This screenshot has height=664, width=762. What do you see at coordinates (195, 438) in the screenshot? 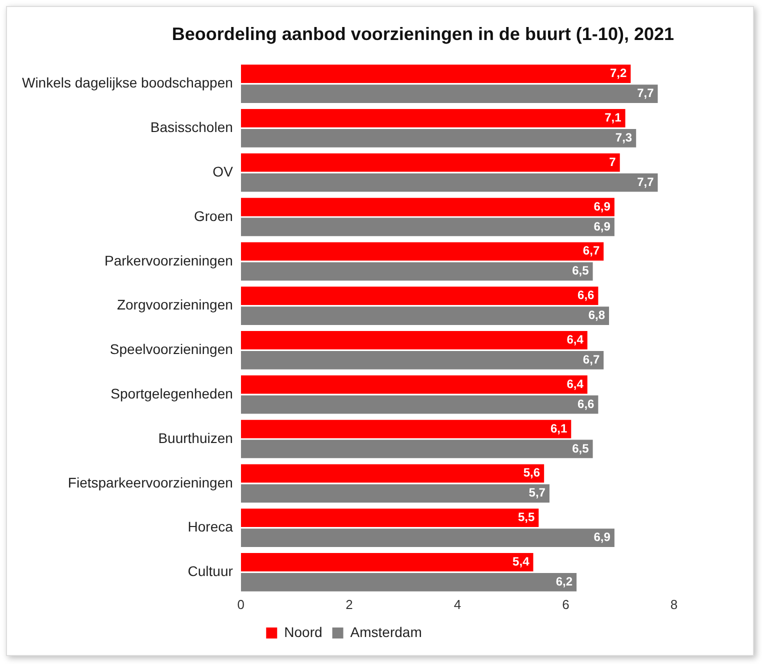
I see `y-tick-label: Buurthuizen` at bounding box center [195, 438].